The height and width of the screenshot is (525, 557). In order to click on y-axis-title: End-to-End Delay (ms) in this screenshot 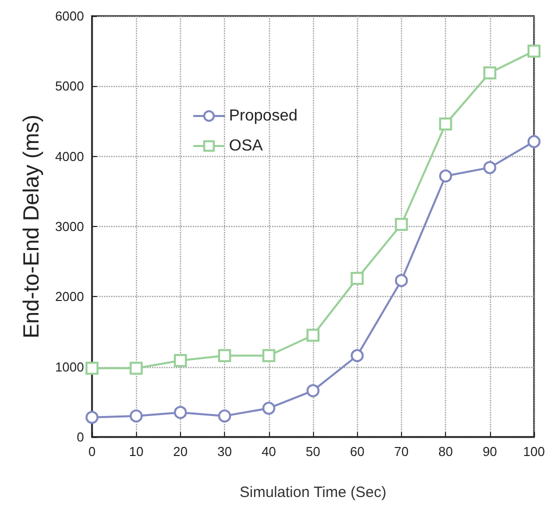, I will do `click(31, 226)`.